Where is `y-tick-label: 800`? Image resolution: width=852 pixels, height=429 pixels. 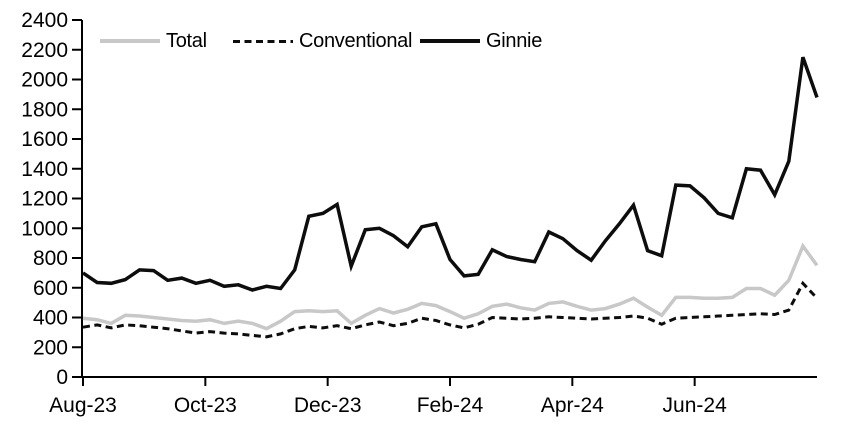
y-tick-label: 800 is located at coordinates (50, 258).